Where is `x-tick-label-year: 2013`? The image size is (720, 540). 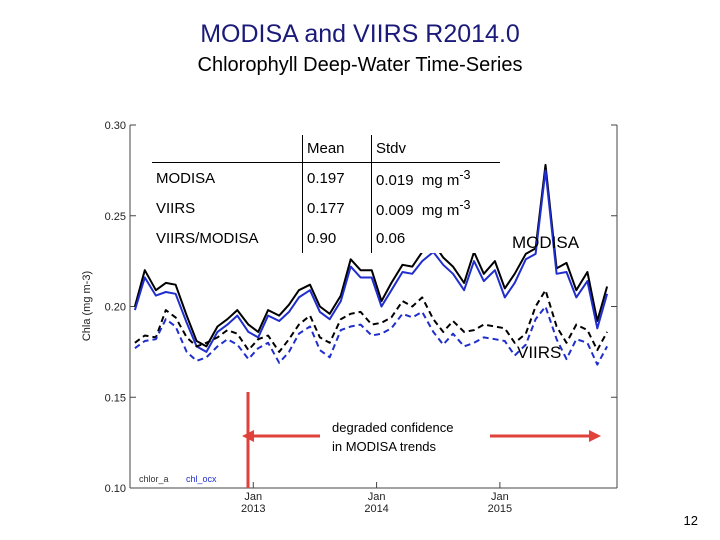
x-tick-label-year: 2013 is located at coordinates (253, 509).